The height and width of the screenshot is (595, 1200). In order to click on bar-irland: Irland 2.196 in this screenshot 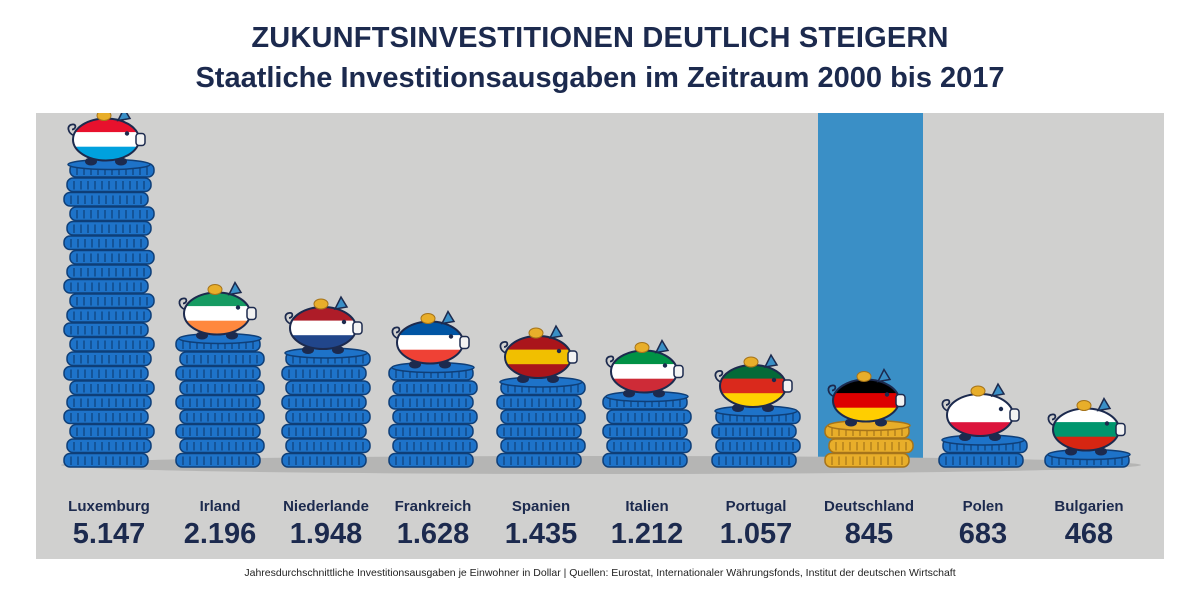, I will do `click(220, 415)`.